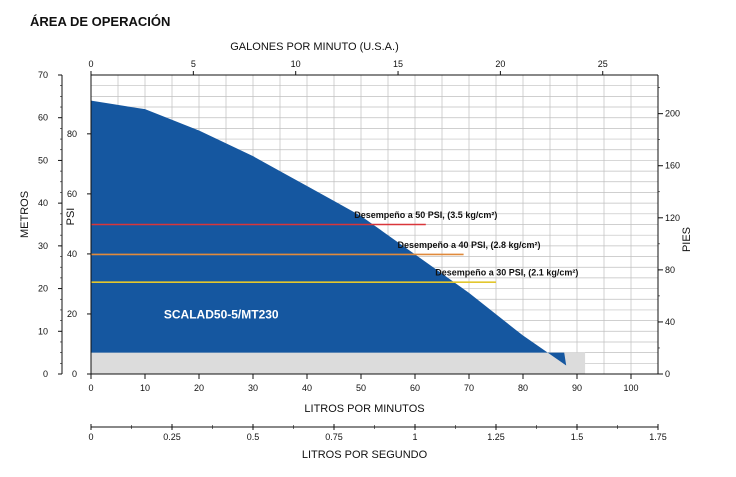  I want to click on tick-label-bottom: 90, so click(577, 388).